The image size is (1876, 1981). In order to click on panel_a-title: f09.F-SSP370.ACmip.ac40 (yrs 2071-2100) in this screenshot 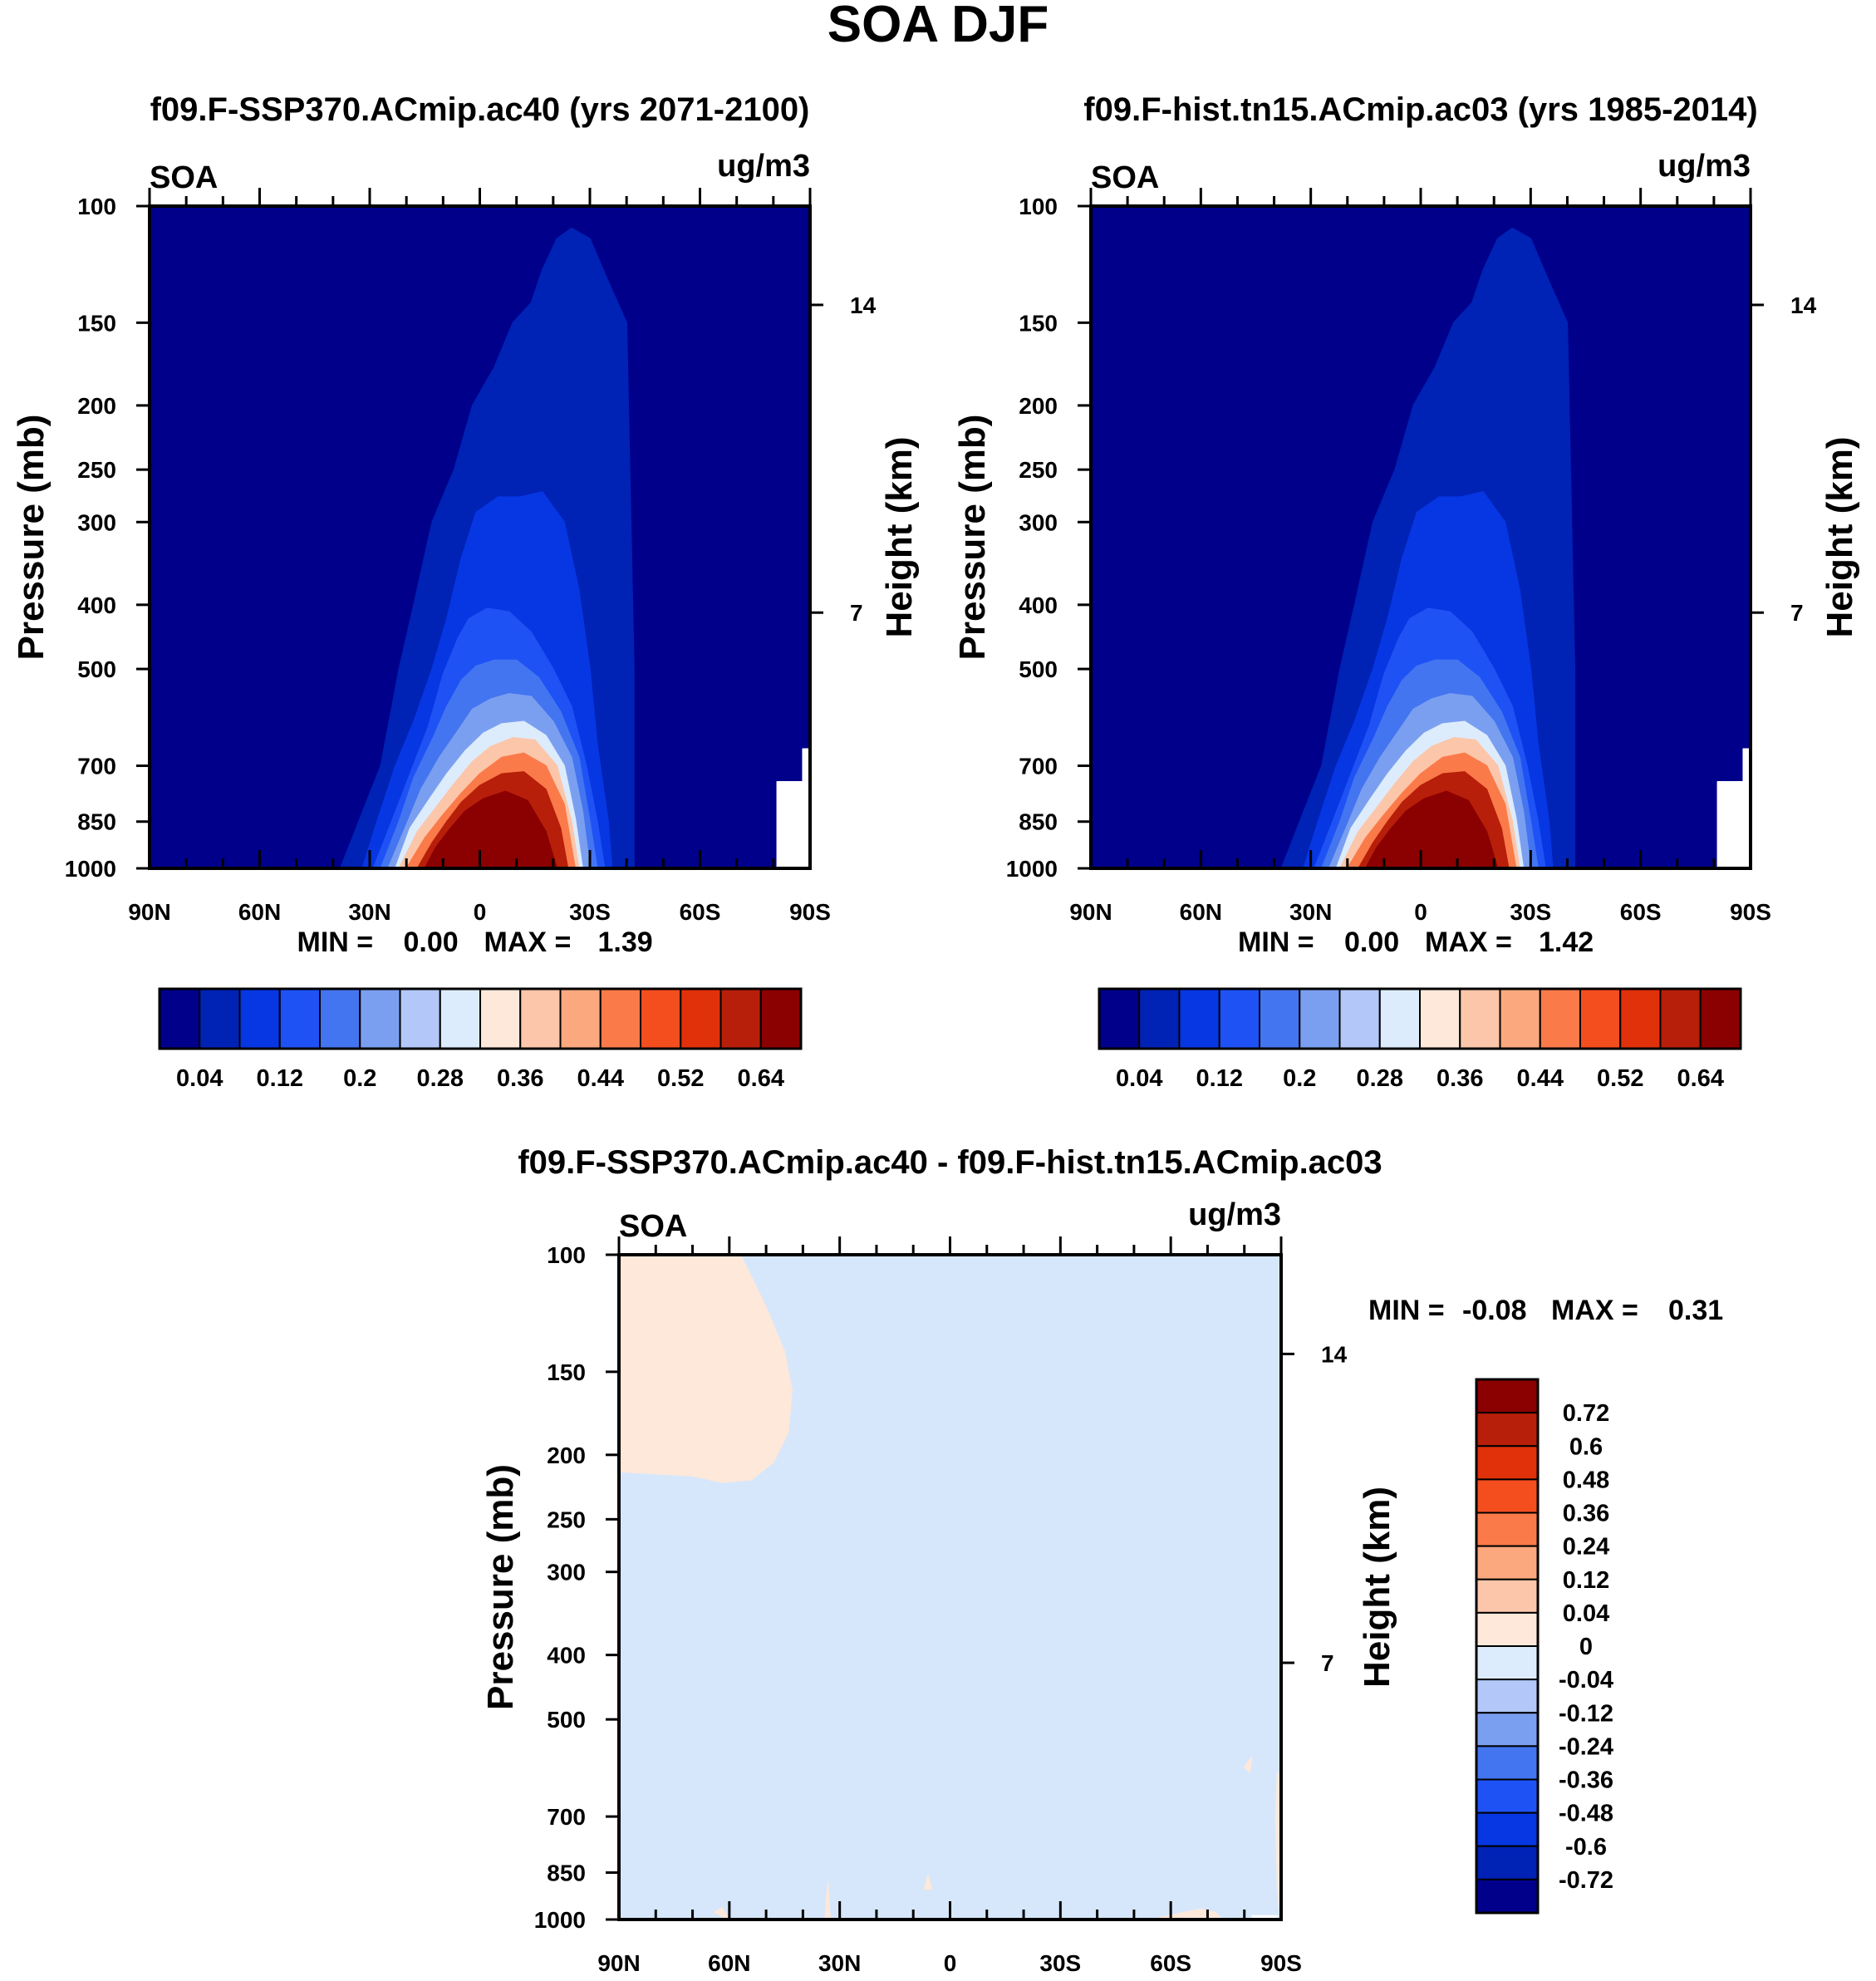, I will do `click(480, 109)`.